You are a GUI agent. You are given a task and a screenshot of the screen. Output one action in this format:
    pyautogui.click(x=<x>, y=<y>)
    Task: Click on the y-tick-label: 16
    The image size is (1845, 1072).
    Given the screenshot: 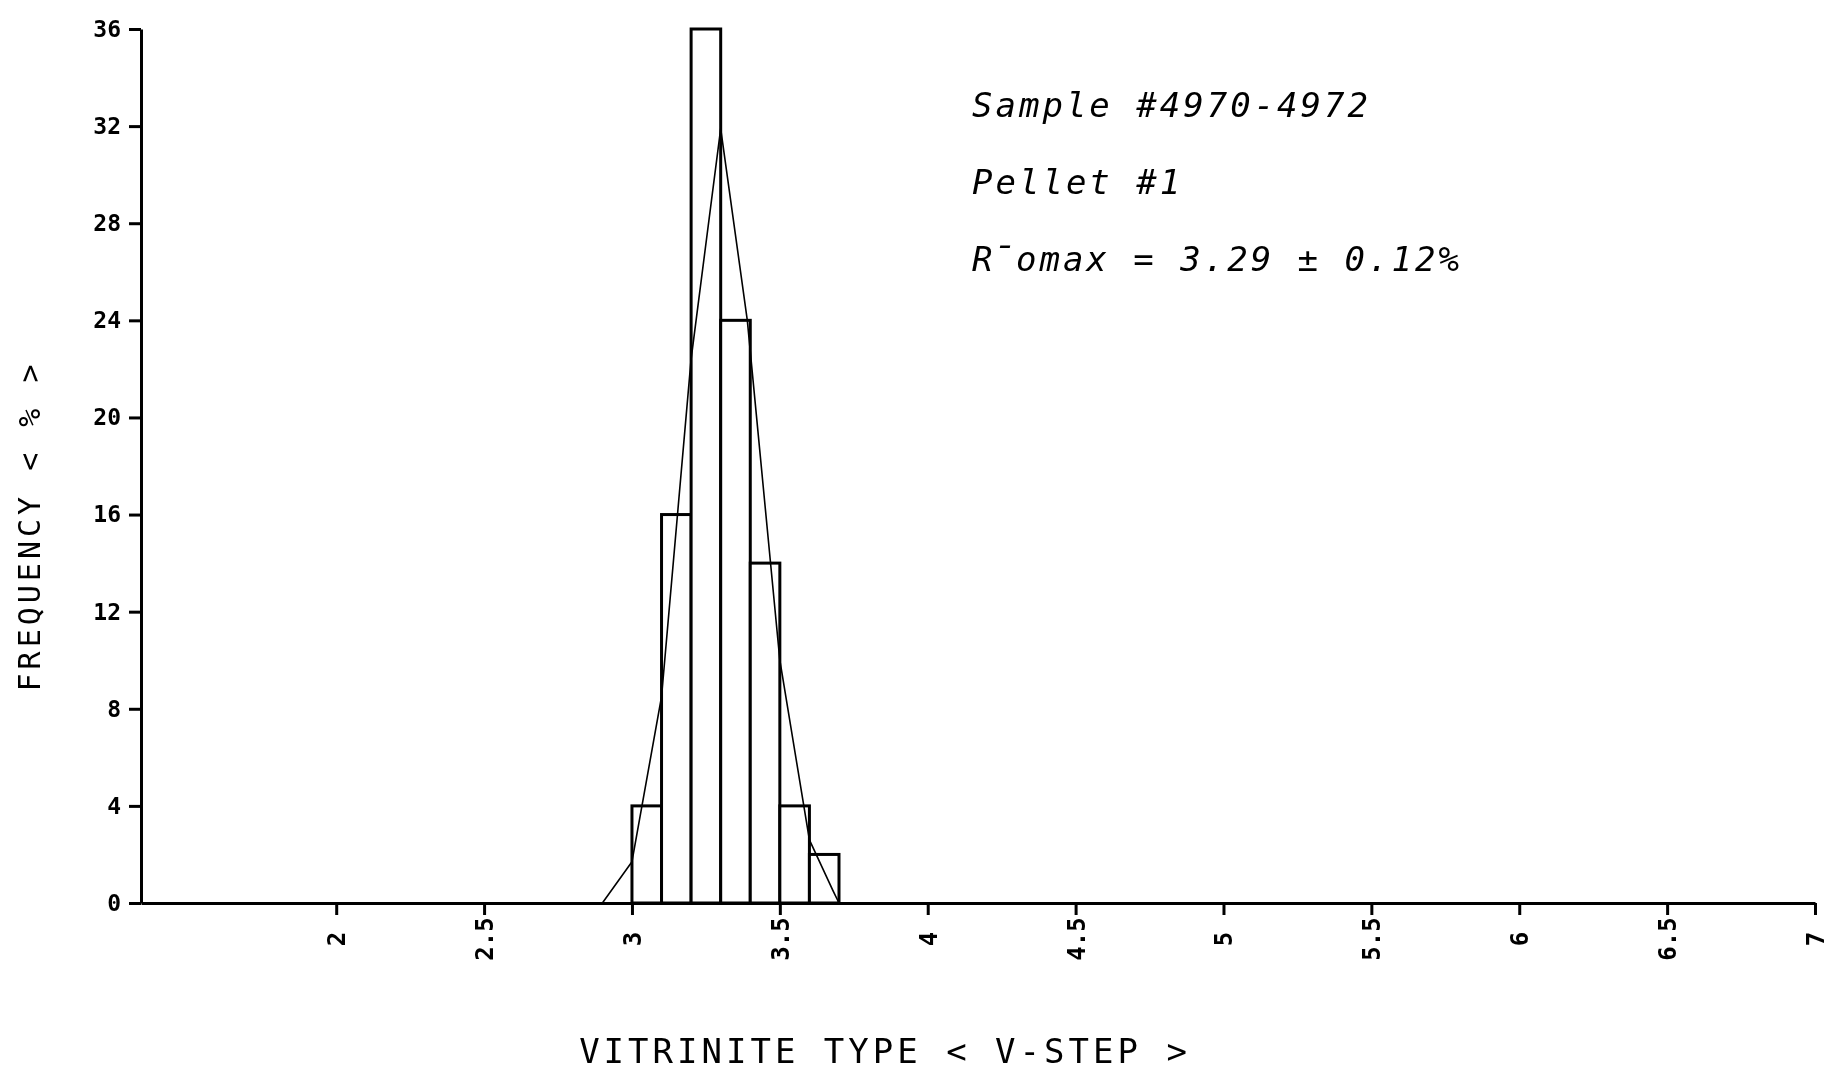 What is the action you would take?
    pyautogui.click(x=107, y=514)
    